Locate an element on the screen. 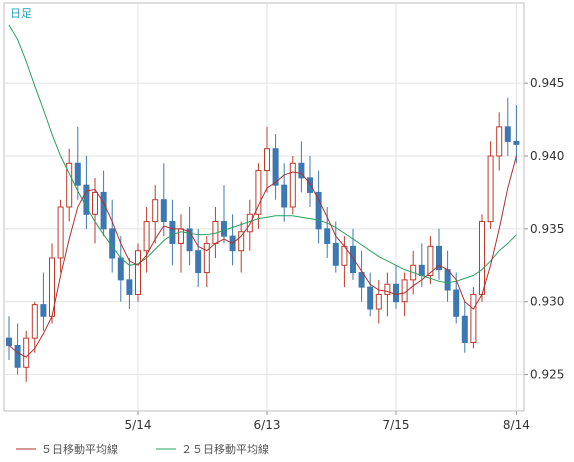  x-tick-label: 7/15 is located at coordinates (396, 425).